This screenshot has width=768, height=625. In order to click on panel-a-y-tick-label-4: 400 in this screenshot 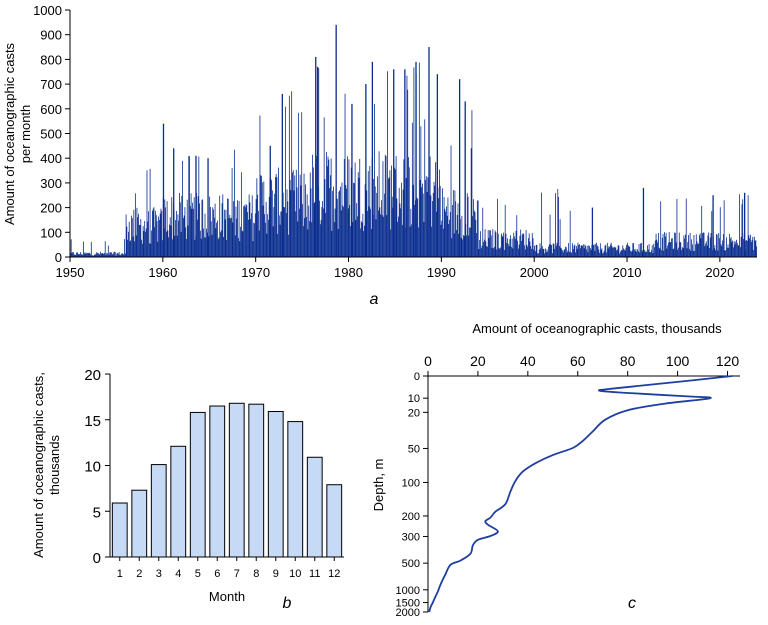, I will do `click(51, 158)`.